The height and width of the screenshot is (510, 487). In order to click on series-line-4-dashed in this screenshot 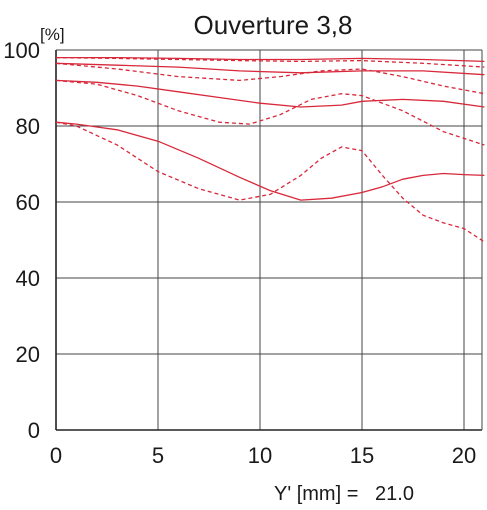, I will do `click(270, 78)`.